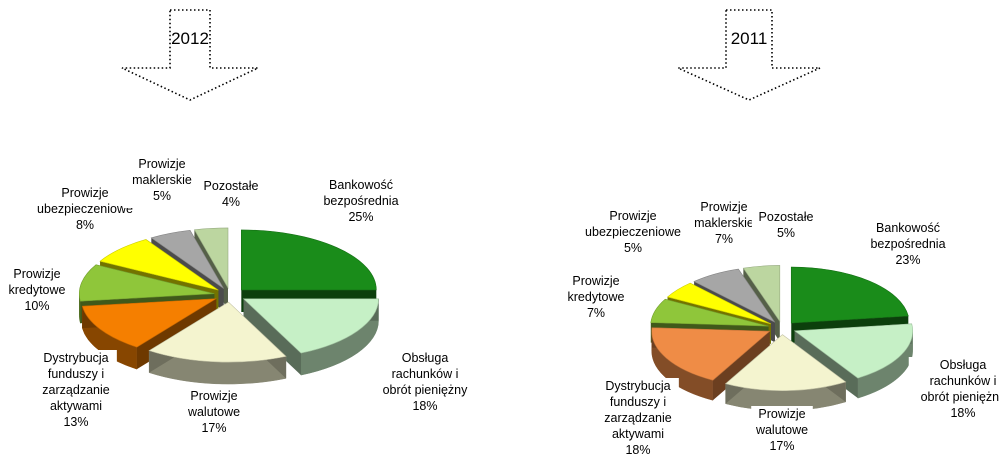 Image resolution: width=999 pixels, height=456 pixels. I want to click on slice-label-2011-1: Obsługa rachunków i obrót pieniężny 18%, so click(953, 391).